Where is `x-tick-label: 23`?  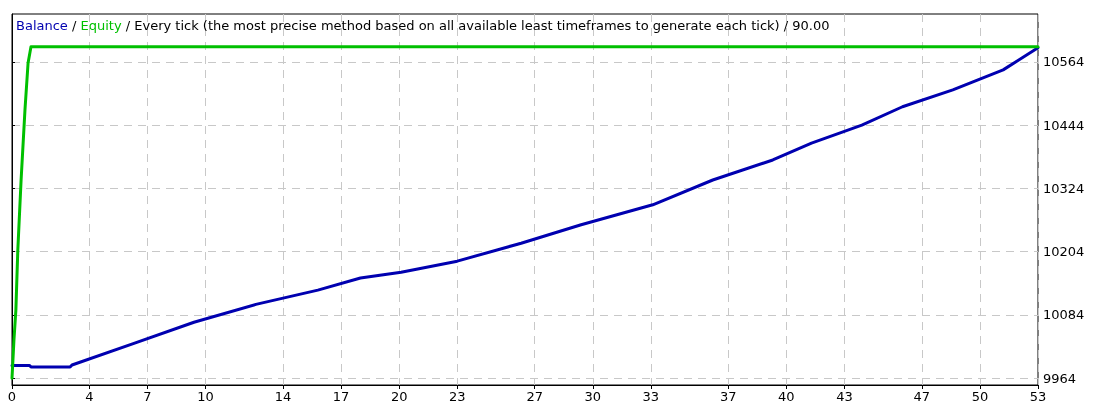 x-tick-label: 23 is located at coordinates (457, 396).